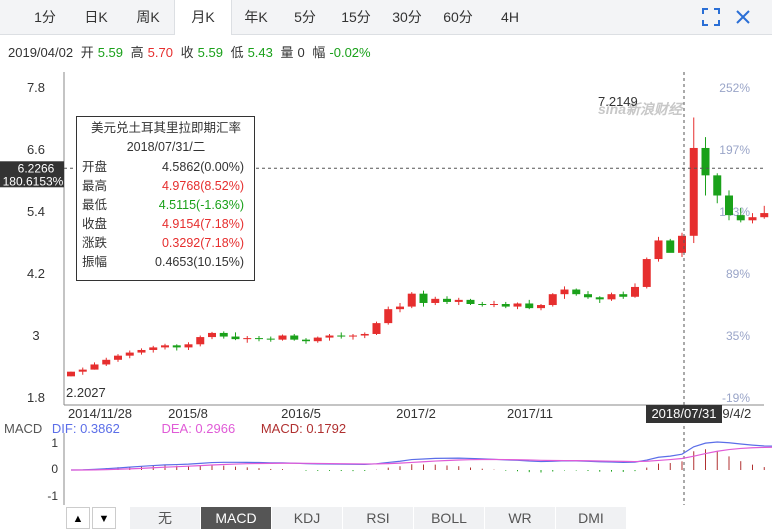 The width and height of the screenshot is (772, 530). Describe the element at coordinates (356, 17) in the screenshot. I see `tab-15min: 15分` at that location.